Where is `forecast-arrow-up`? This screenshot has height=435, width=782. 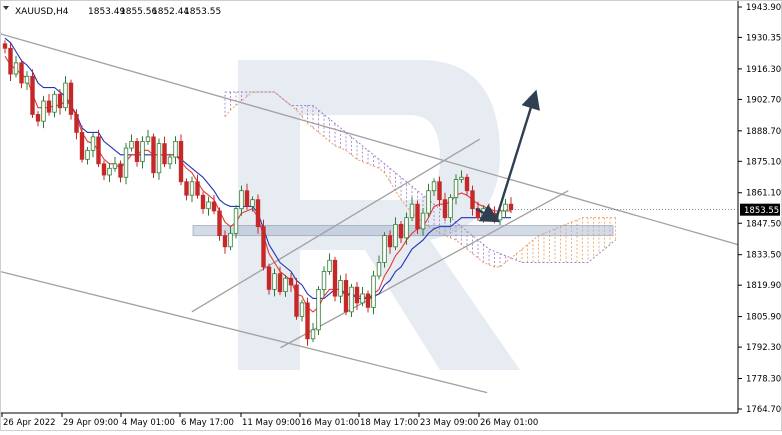 forecast-arrow-up is located at coordinates (517, 155).